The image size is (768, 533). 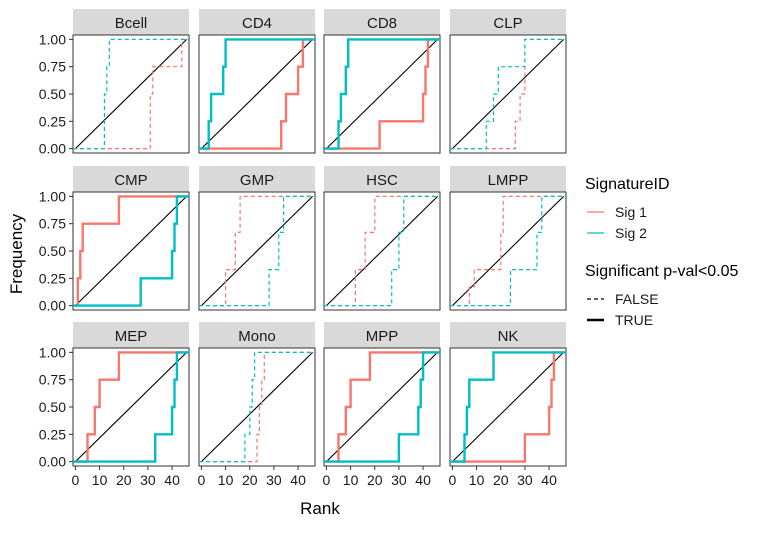 I want to click on facet-label: MEP, so click(x=131, y=336).